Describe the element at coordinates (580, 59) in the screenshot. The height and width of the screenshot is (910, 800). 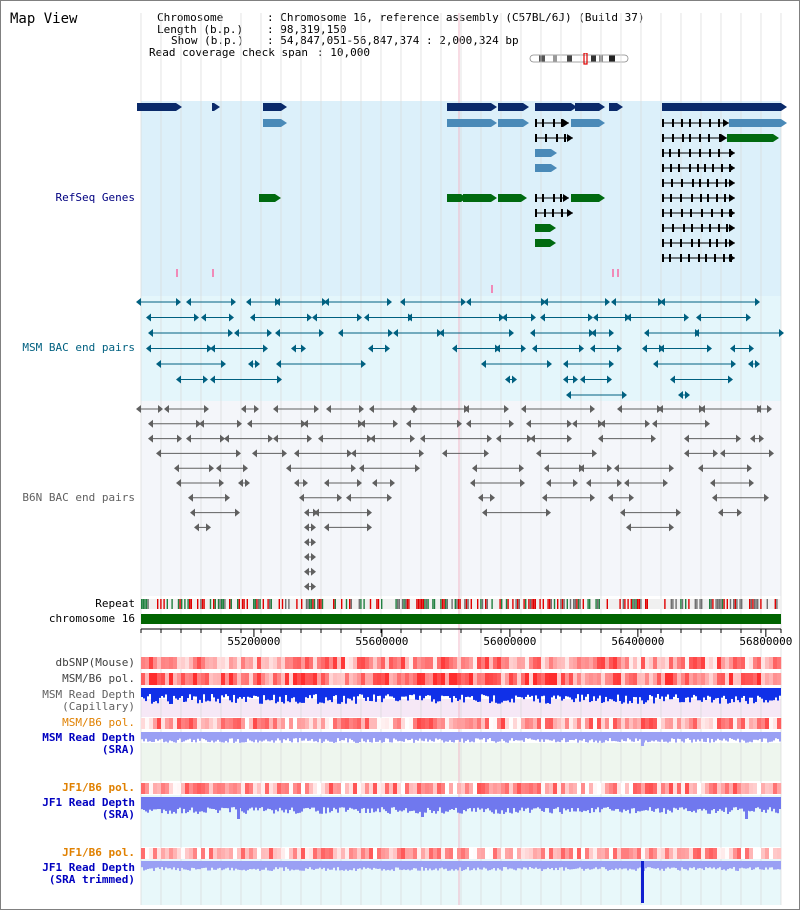
I see `chromosome-ideogram` at that location.